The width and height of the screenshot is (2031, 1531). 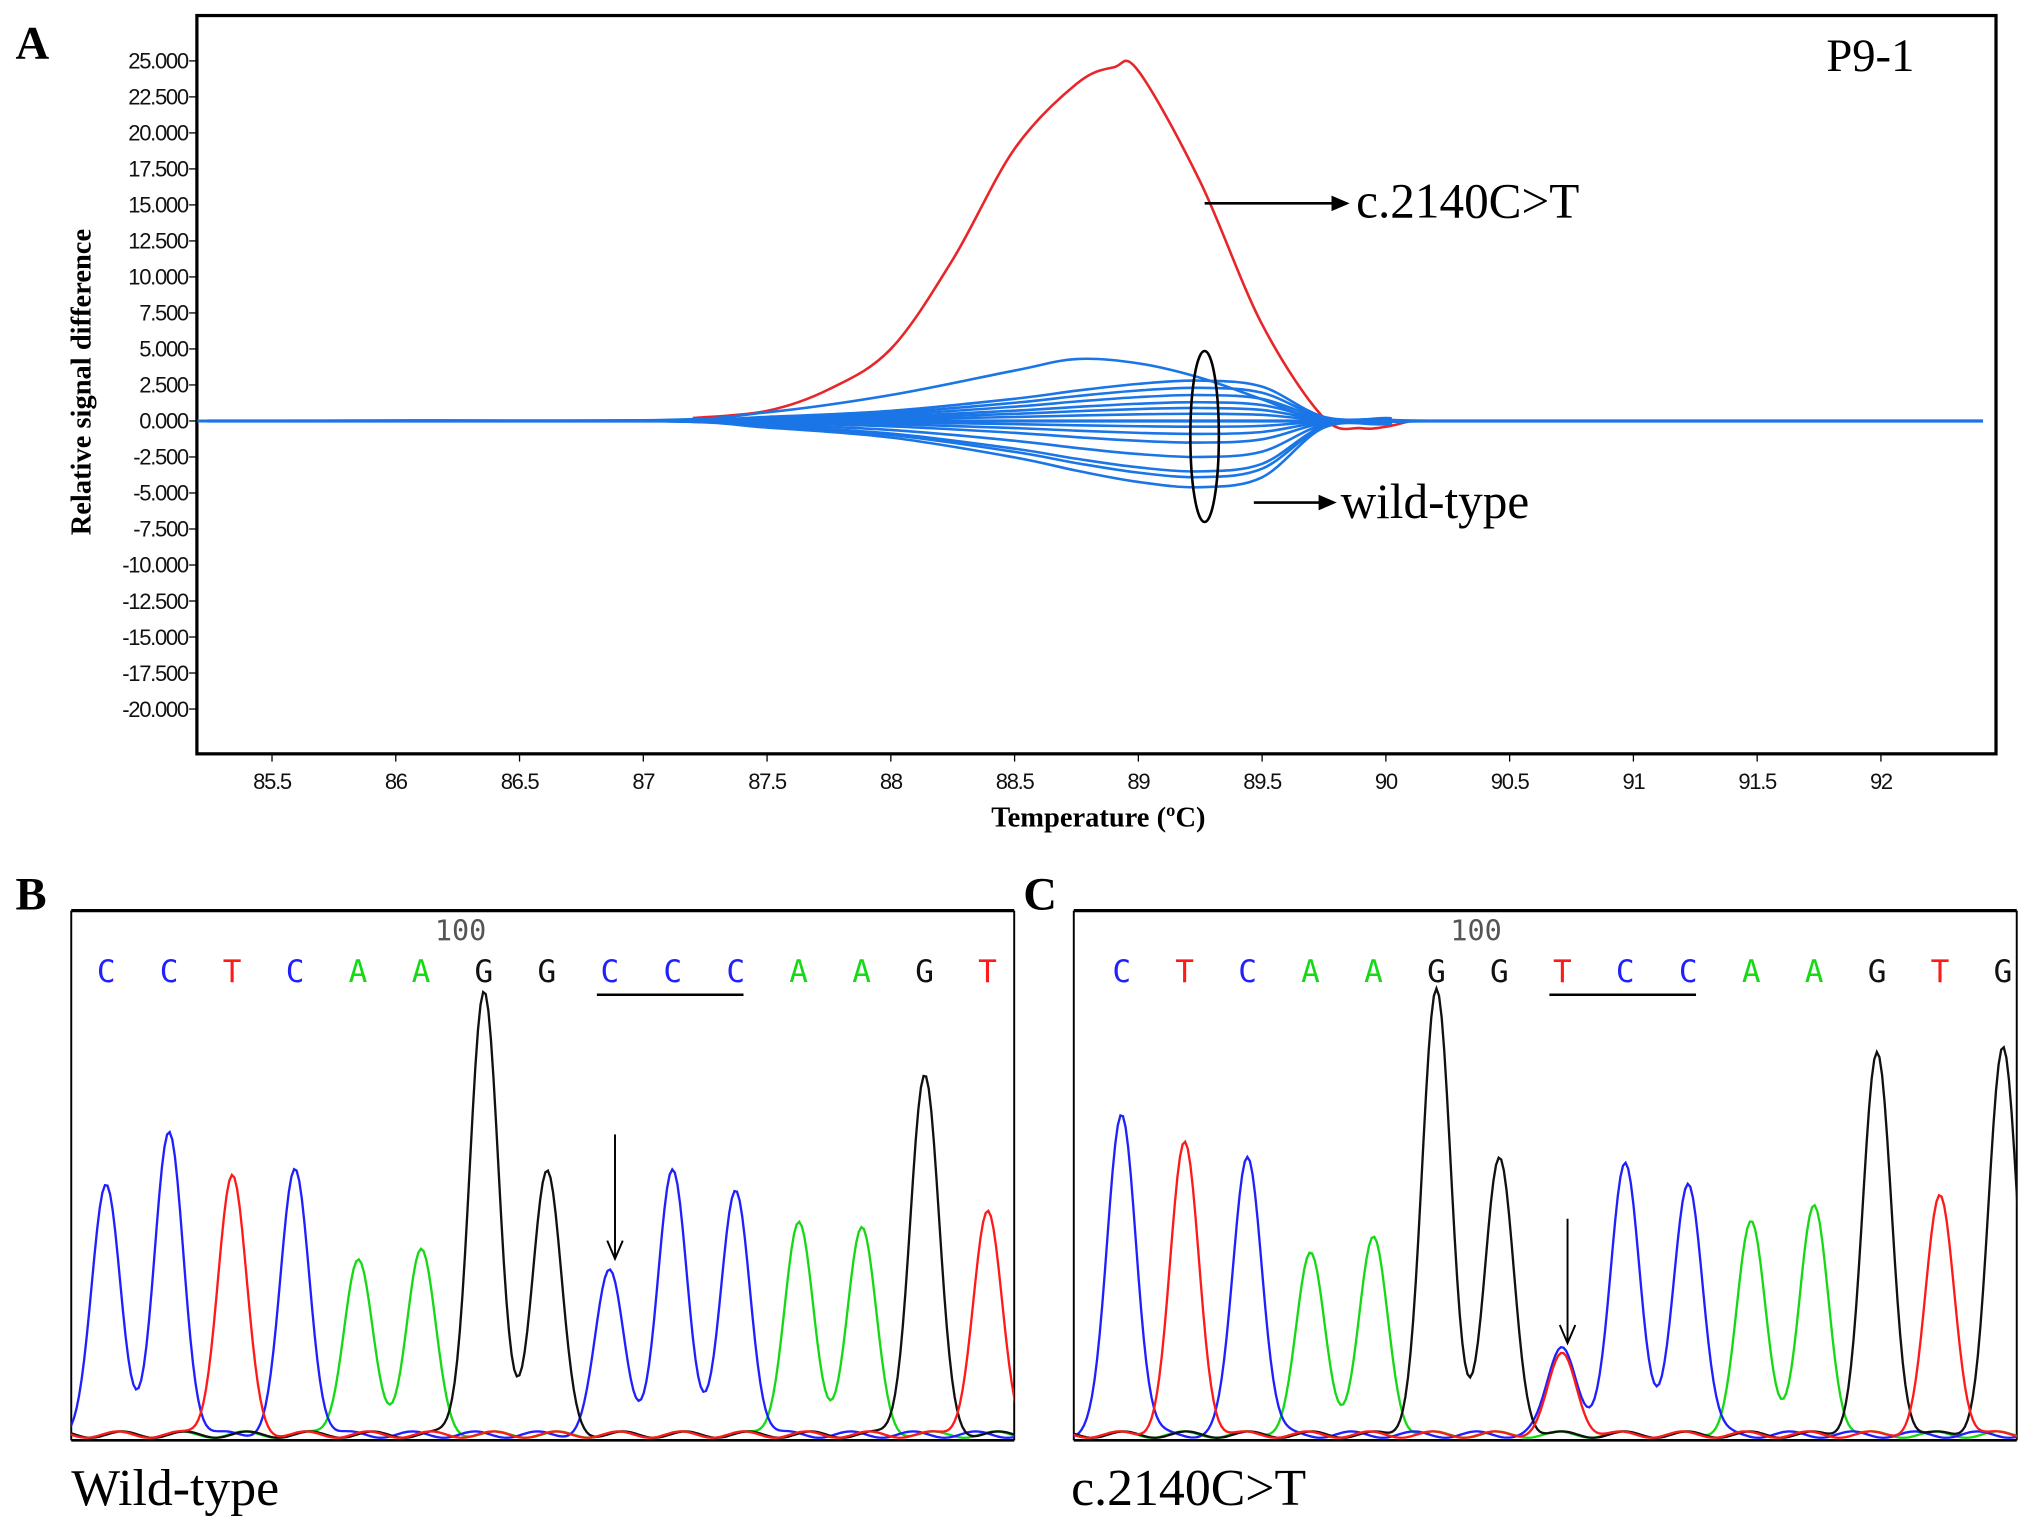 I want to click on x-tick-label: 87, so click(x=643, y=781).